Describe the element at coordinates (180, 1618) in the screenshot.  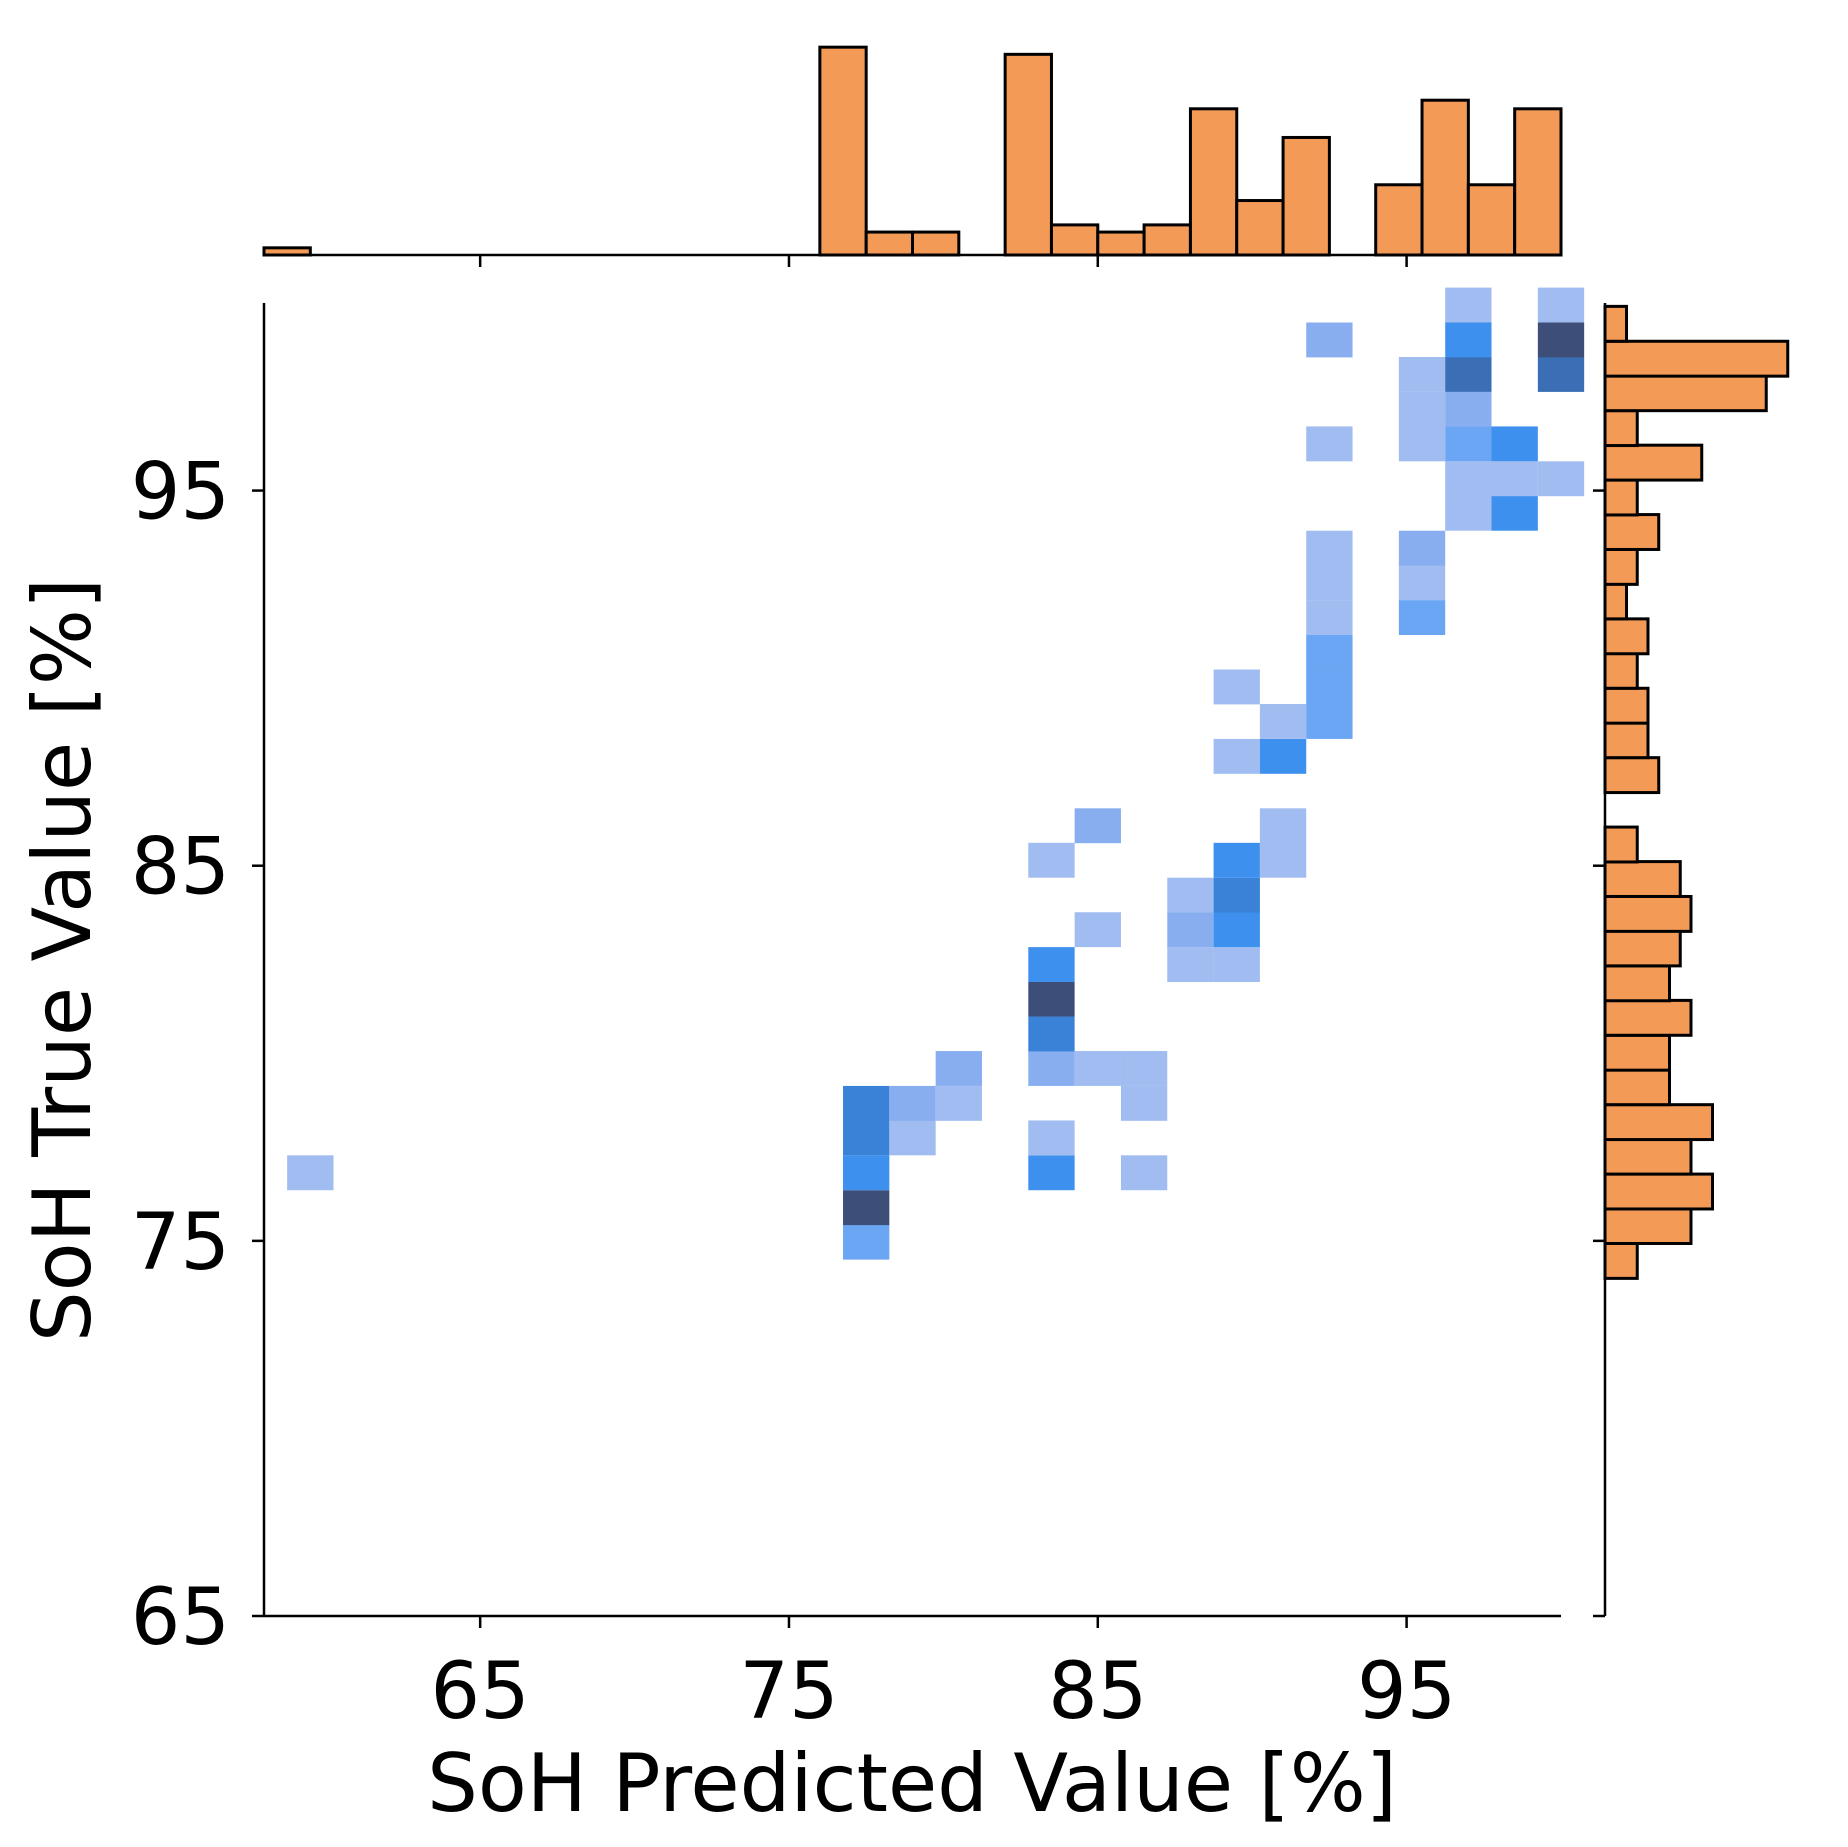
I see `y-tick-label: 65` at that location.